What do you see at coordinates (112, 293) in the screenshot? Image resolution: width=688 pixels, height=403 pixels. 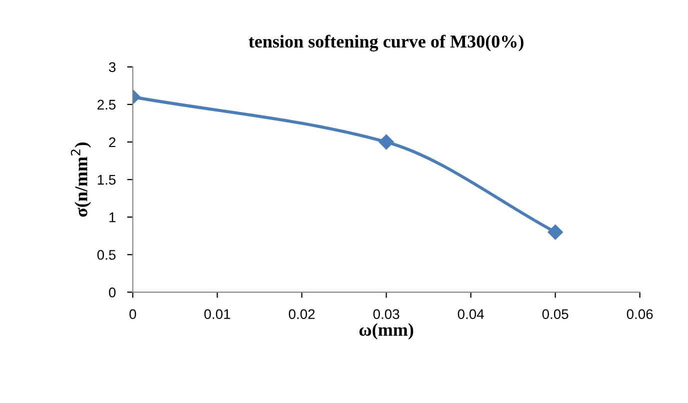 I see `y-tick-label: 0` at bounding box center [112, 293].